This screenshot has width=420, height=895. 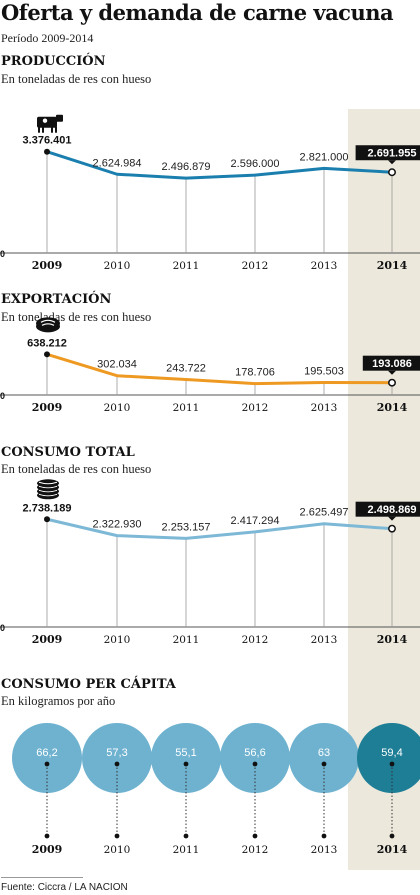 What do you see at coordinates (197, 12) in the screenshot?
I see `page-title: Oferta y demanda de carne vacuna` at bounding box center [197, 12].